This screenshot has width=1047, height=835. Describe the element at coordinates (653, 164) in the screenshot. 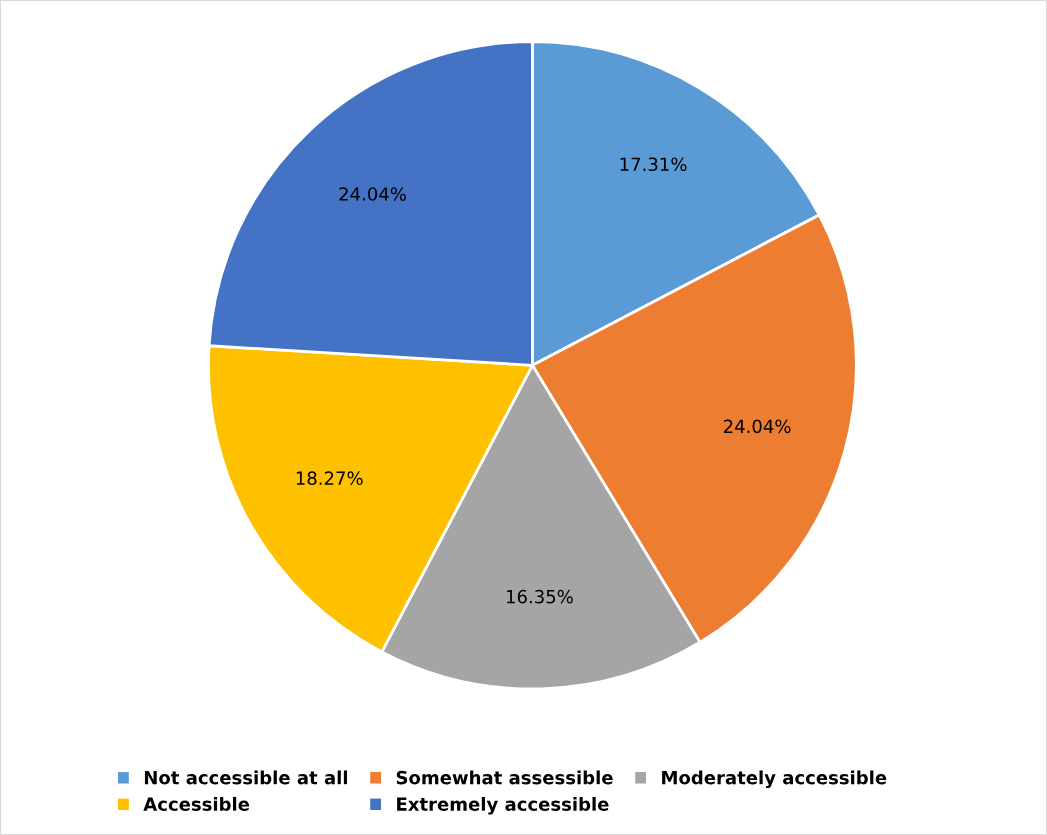

I see `data-label: 17.31%` at that location.